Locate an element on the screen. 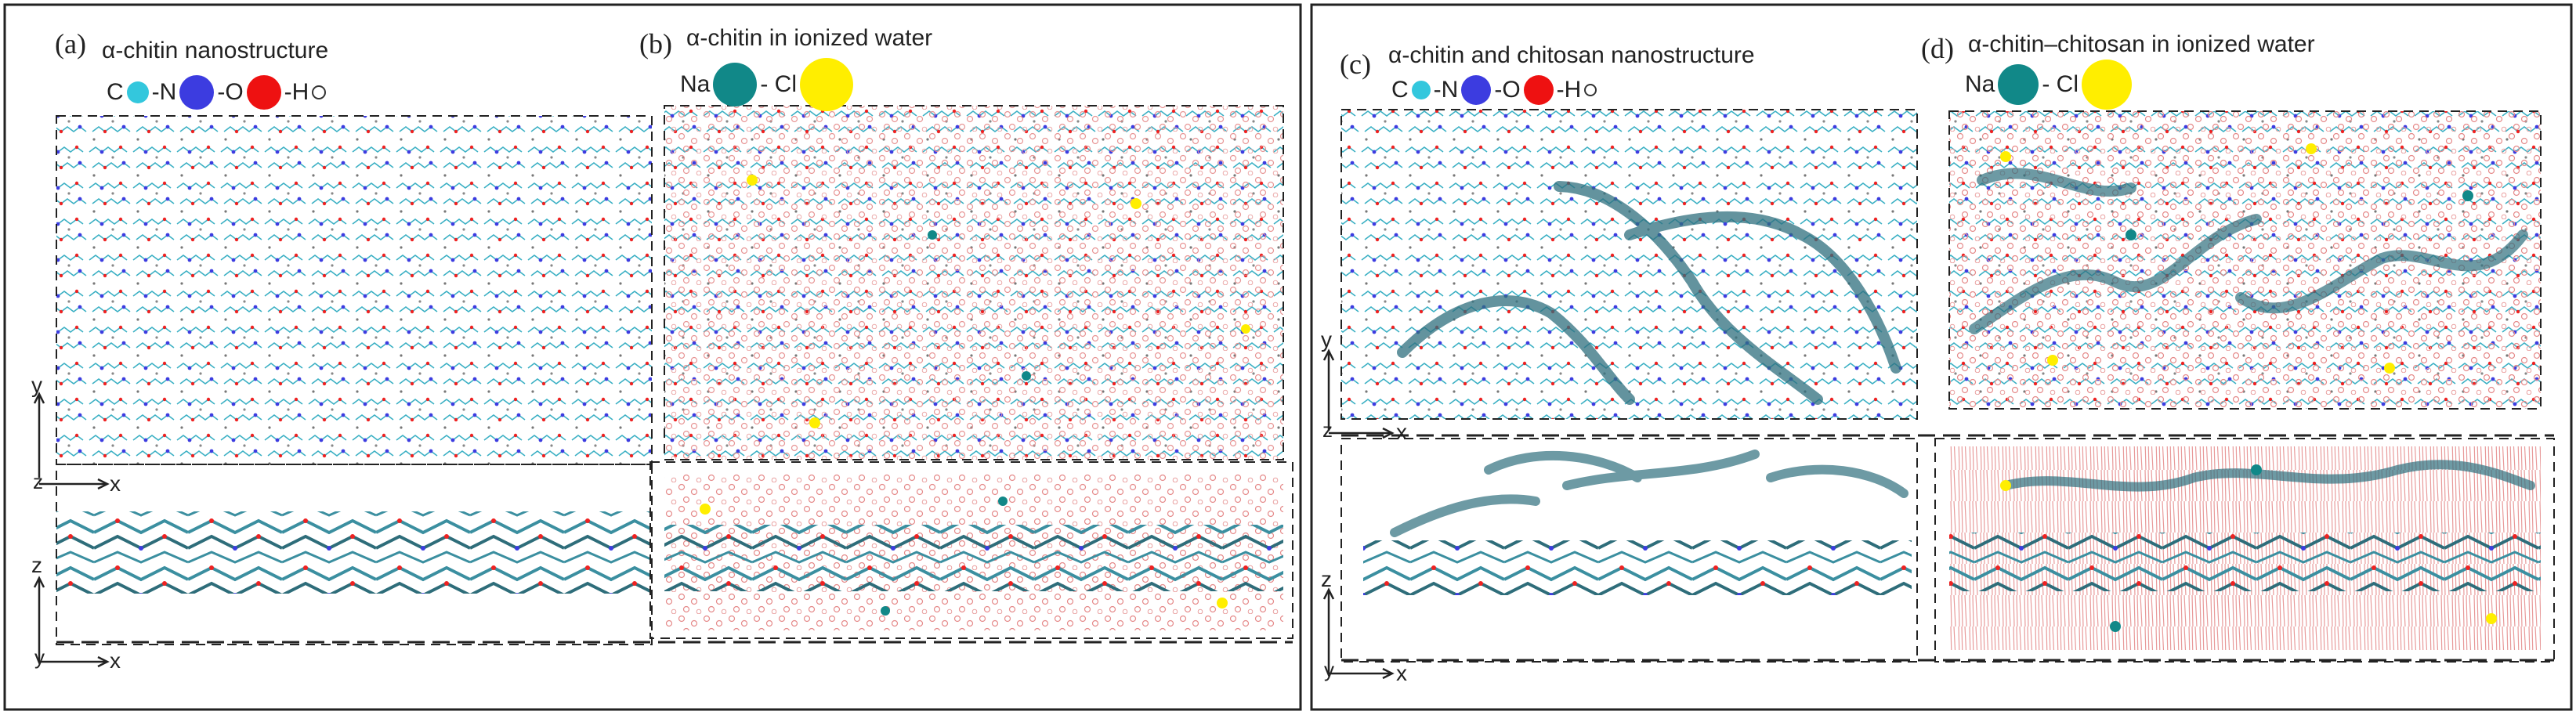 This screenshot has height=715, width=2576. panel-c-topview is located at coordinates (1629, 264).